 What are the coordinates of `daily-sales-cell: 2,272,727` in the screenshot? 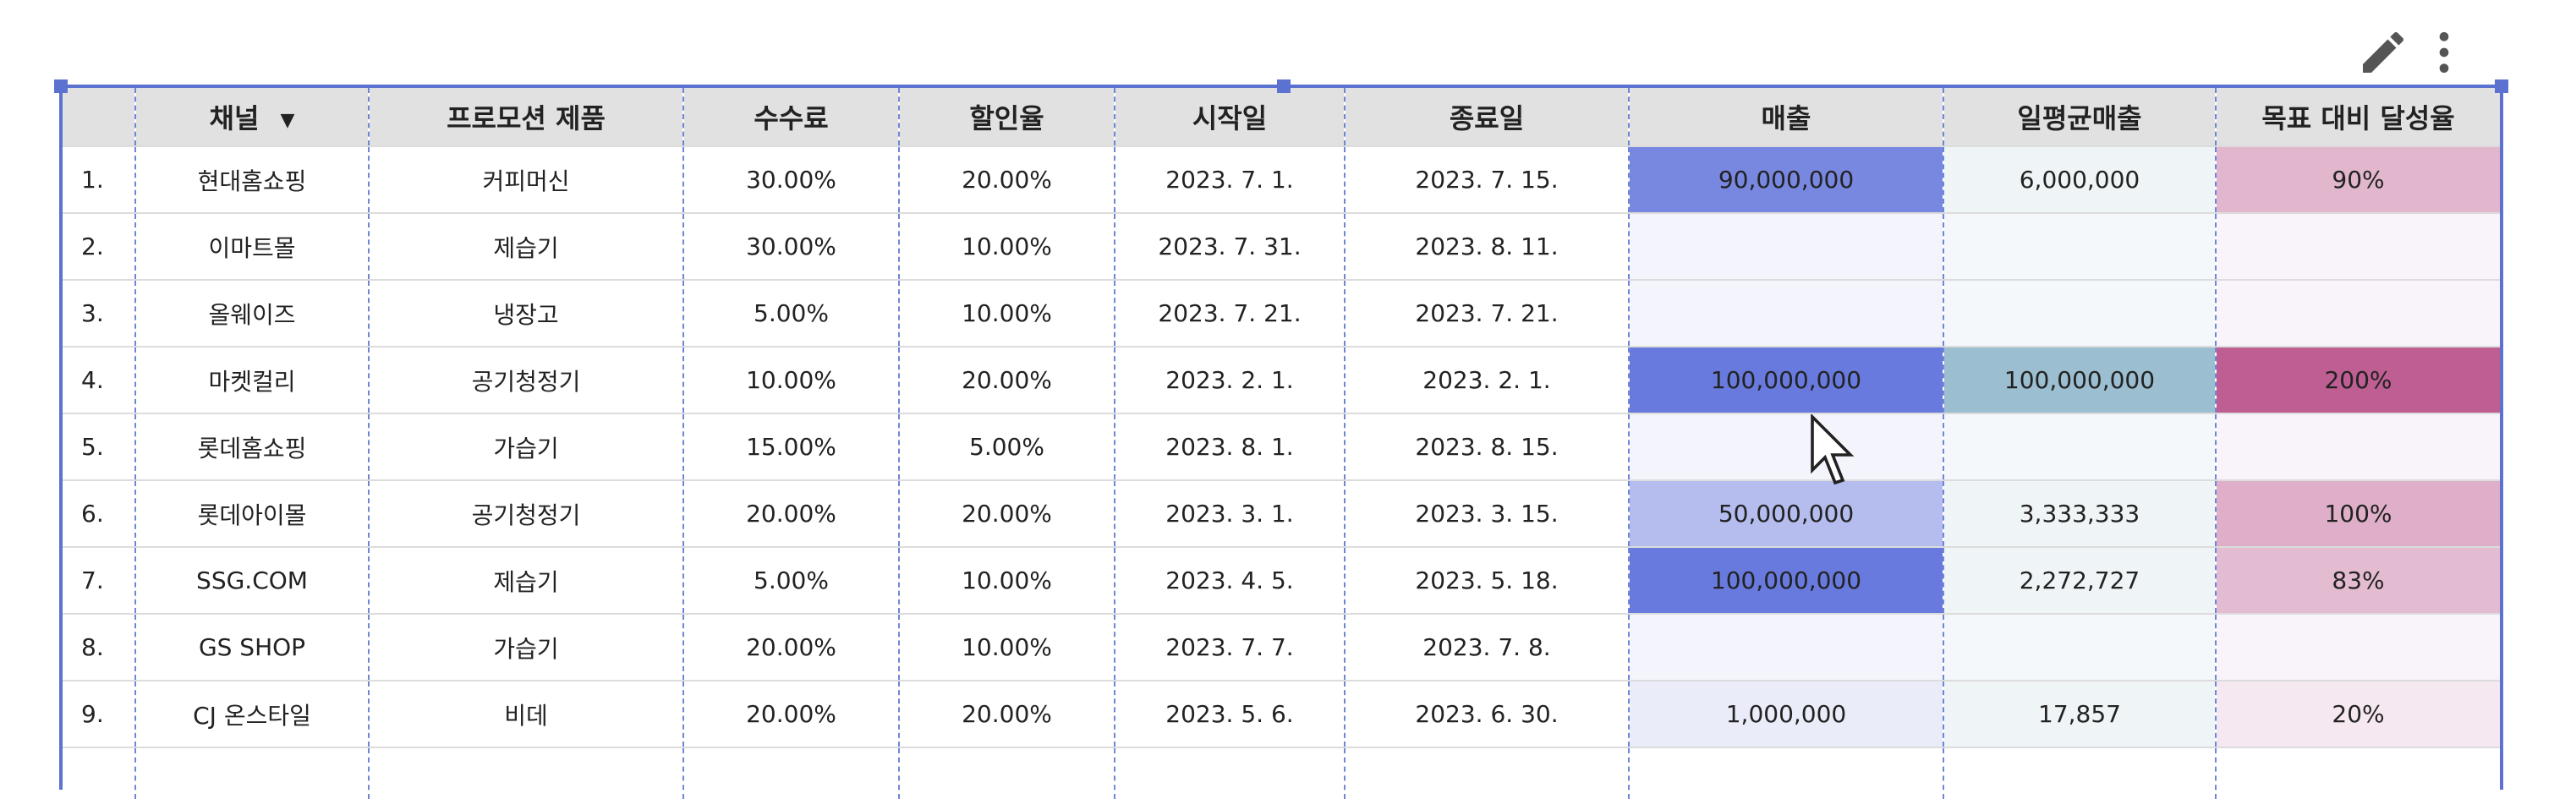 It's located at (2079, 581).